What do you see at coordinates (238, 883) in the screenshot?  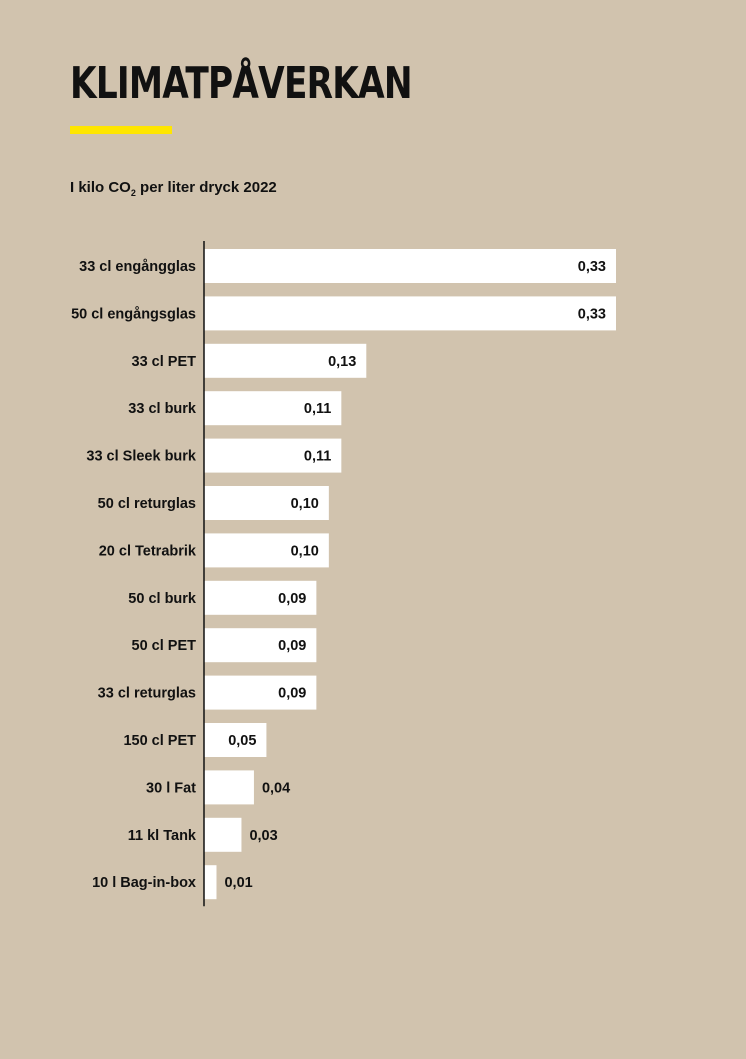 I see `data-label: 0,01` at bounding box center [238, 883].